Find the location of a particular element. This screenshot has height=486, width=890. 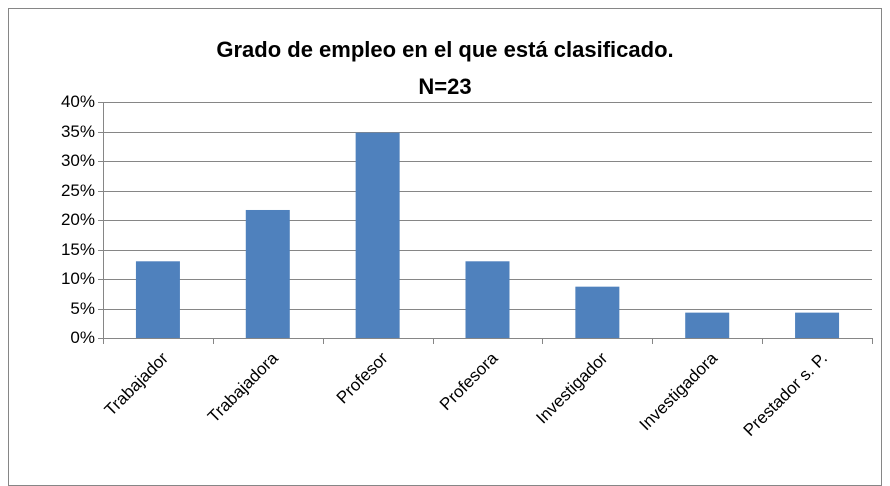

y-tick-label: 20% is located at coordinates (78, 219).